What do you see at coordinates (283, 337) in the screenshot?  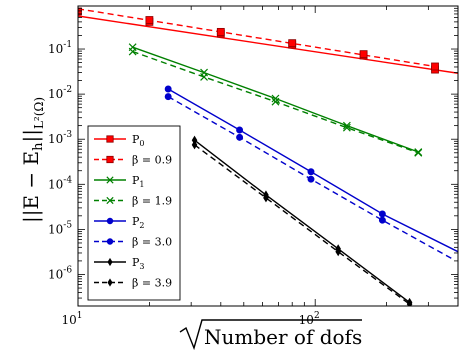 I see `x-axis-label-text: Number of dofs` at bounding box center [283, 337].